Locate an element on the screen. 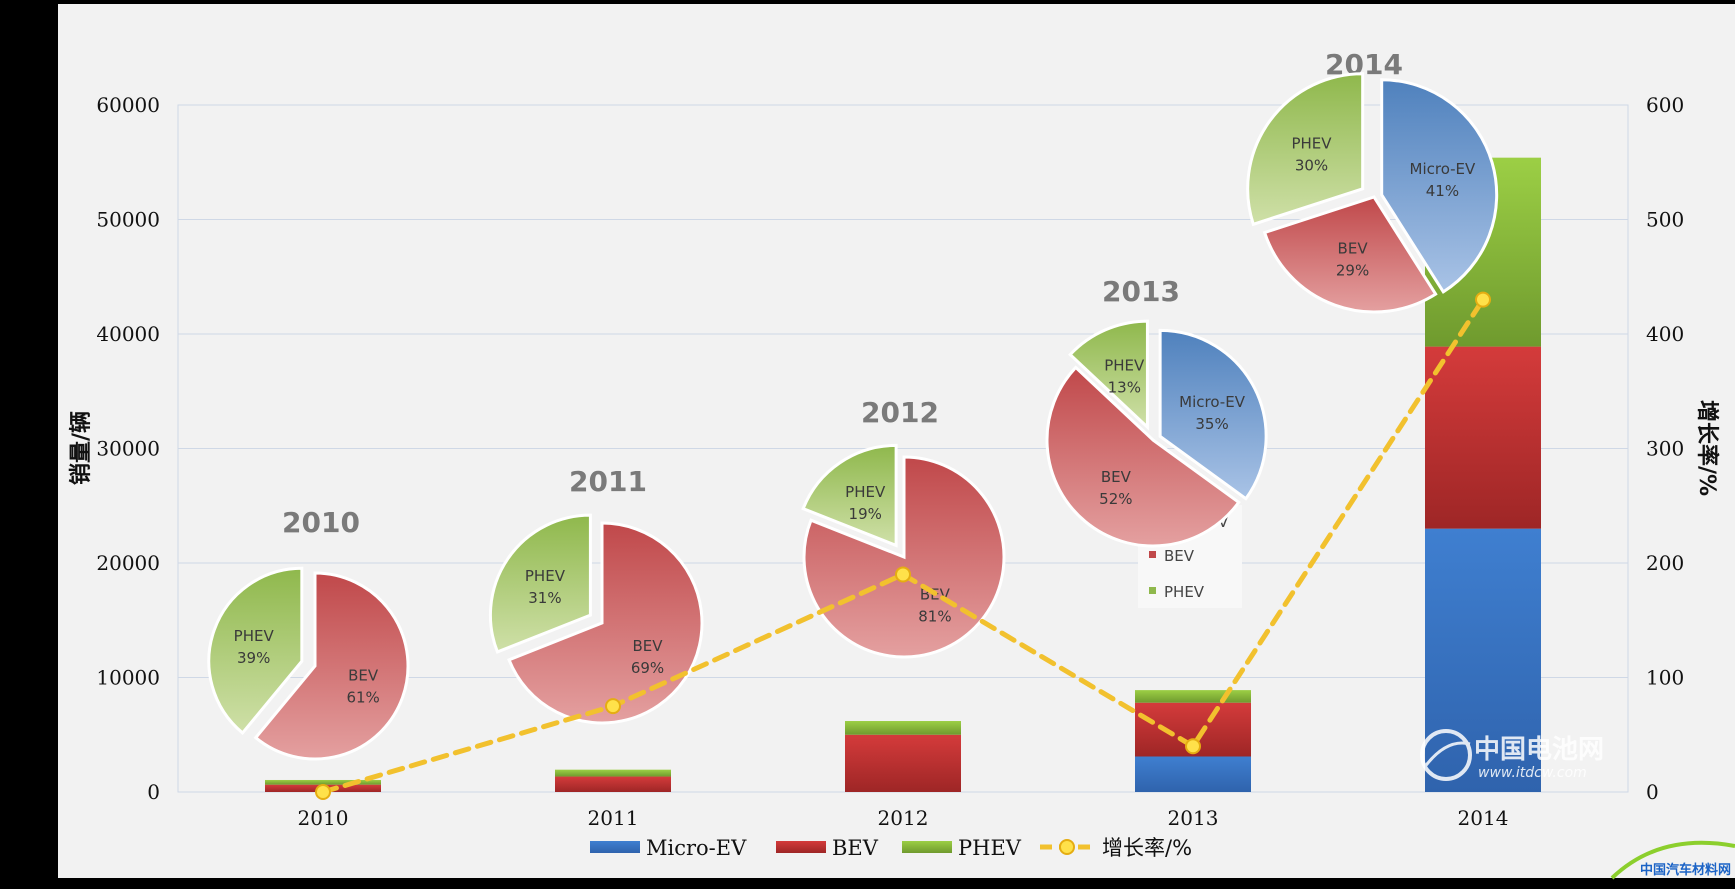  pie-2011: 2011 BEV 69% PHEV 31% is located at coordinates (596, 595).